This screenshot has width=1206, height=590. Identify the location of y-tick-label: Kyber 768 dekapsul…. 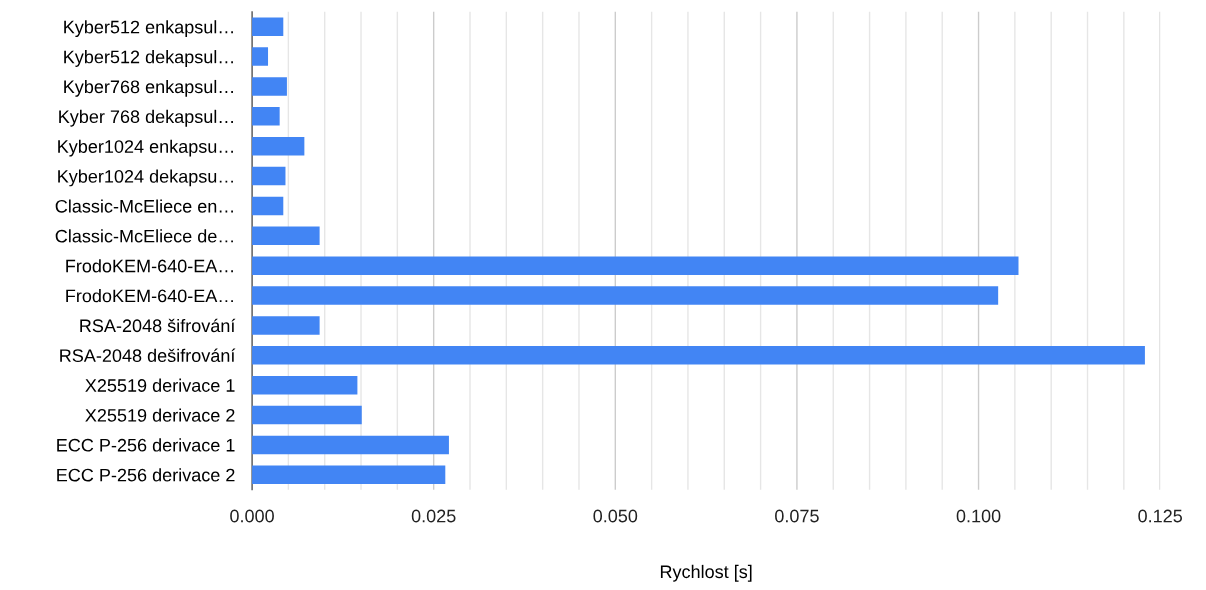
(146, 118).